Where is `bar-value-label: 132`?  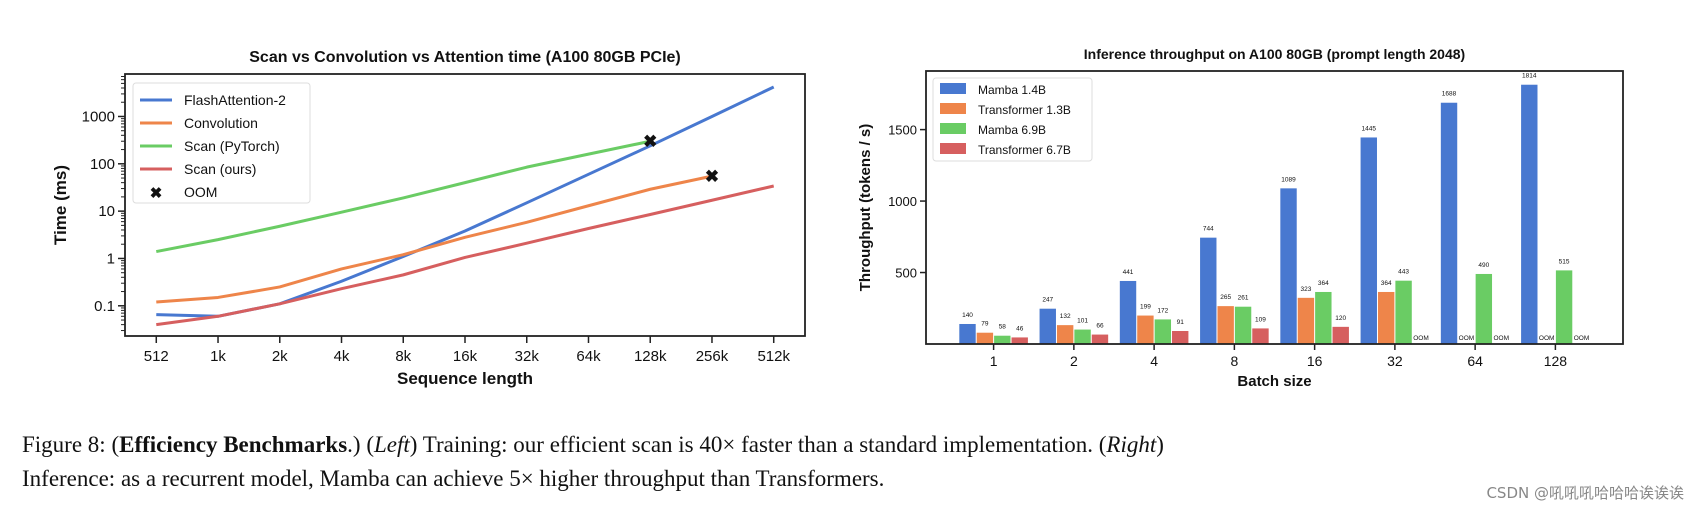 bar-value-label: 132 is located at coordinates (1065, 316).